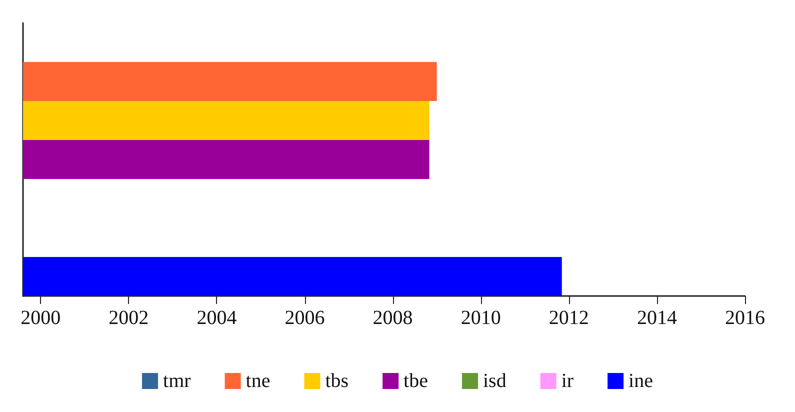 This screenshot has height=412, width=795. Describe the element at coordinates (568, 318) in the screenshot. I see `x-tick-label: 2012` at that location.